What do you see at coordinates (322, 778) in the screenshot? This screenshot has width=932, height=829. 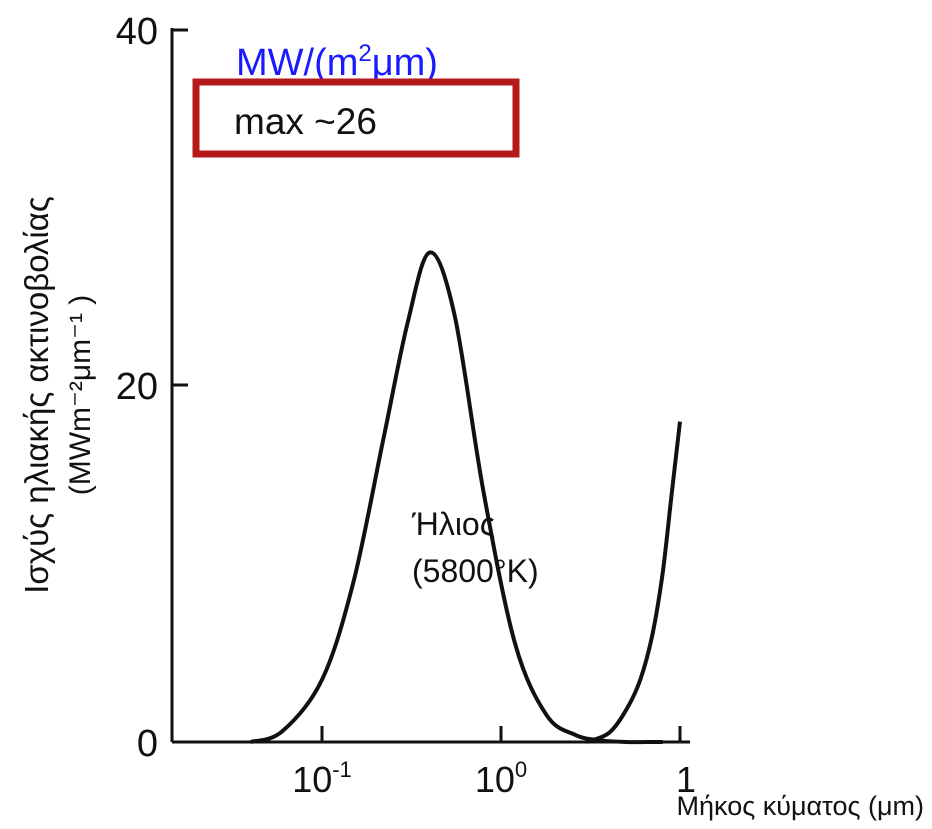 I see `x-tick-label-0.1: 10⁻¹` at bounding box center [322, 778].